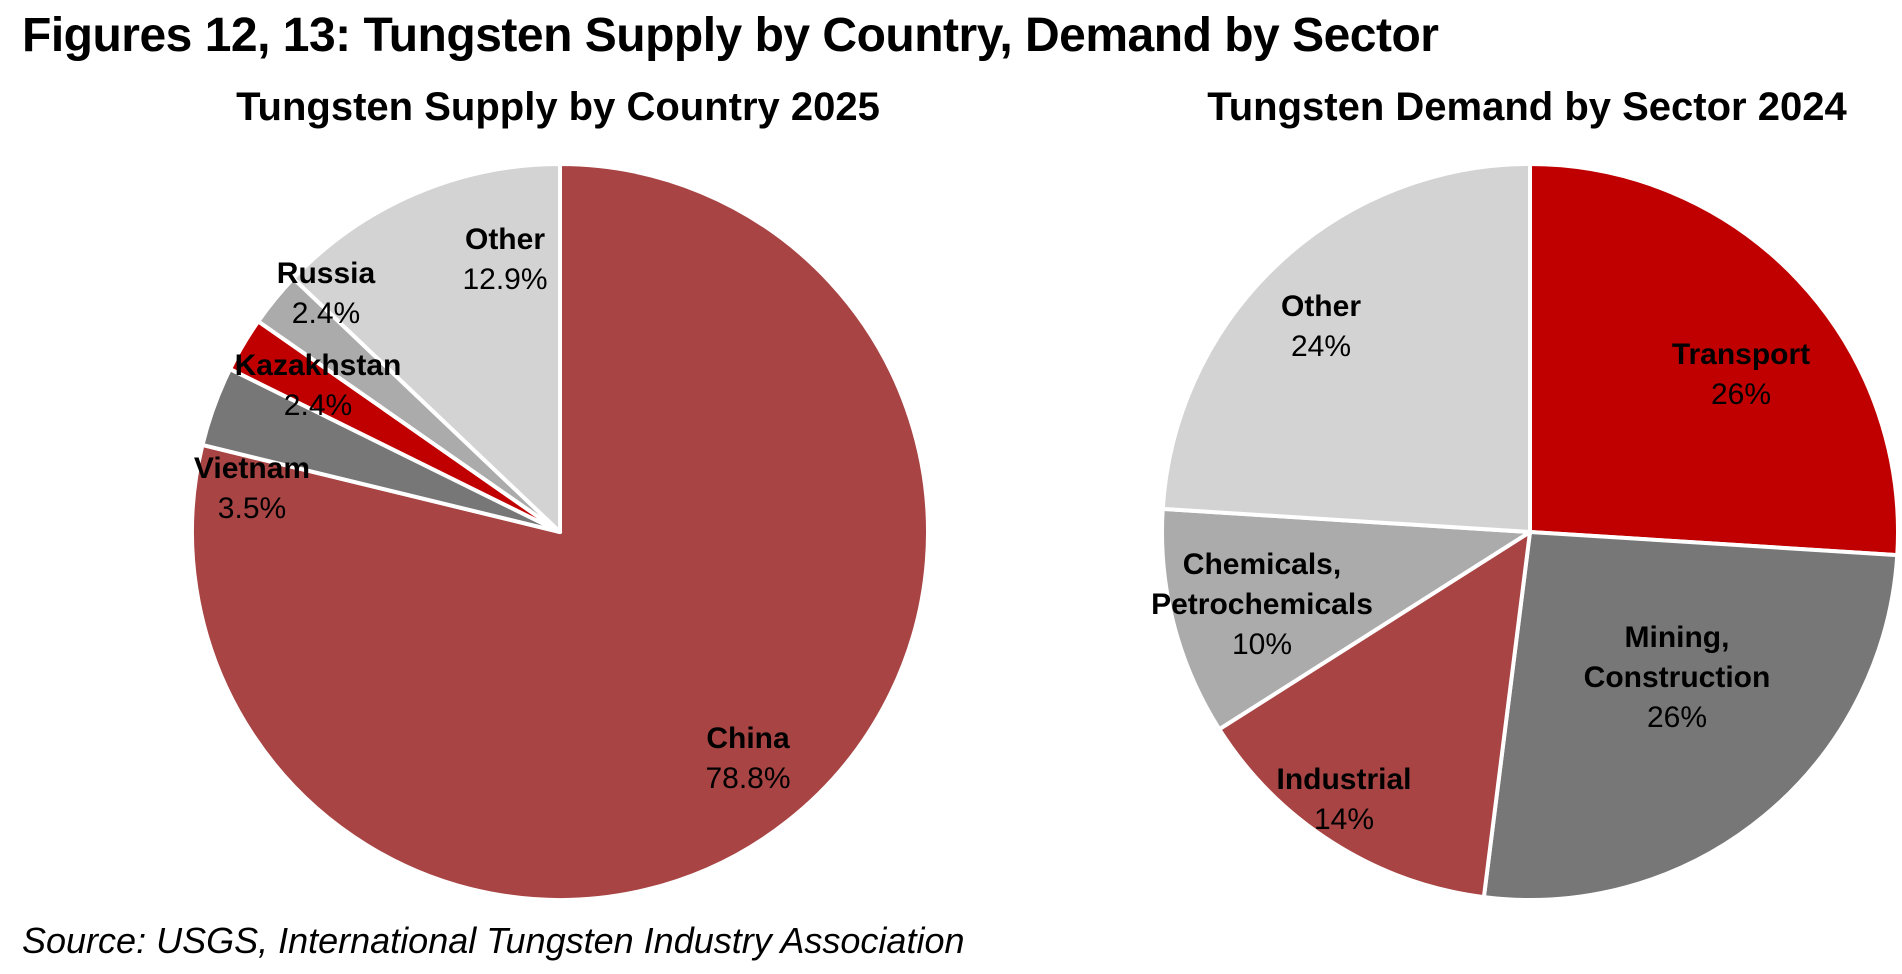  What do you see at coordinates (326, 273) in the screenshot?
I see `slice-name: Russia` at bounding box center [326, 273].